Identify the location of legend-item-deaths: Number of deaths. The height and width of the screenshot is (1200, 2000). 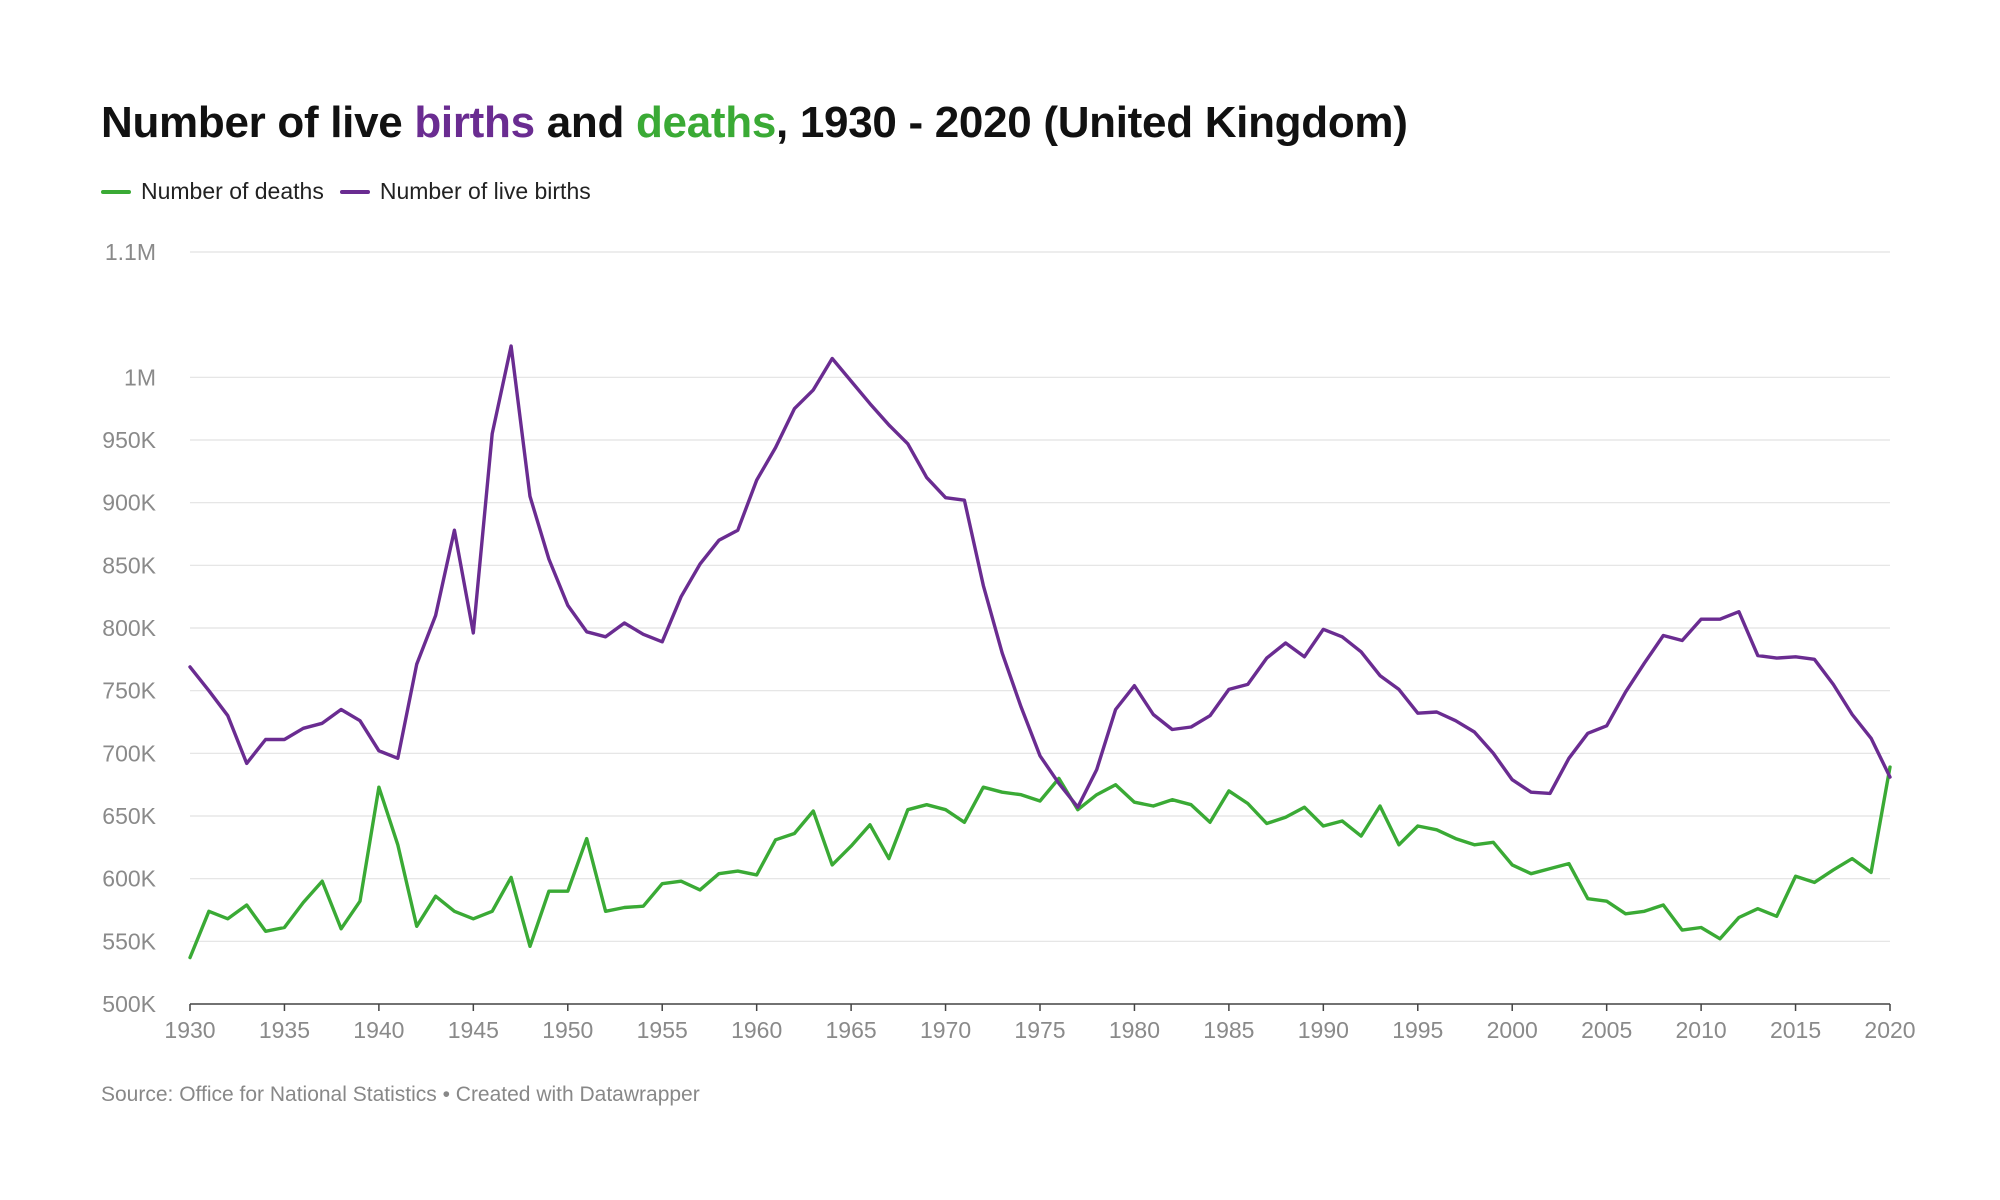
(212, 191).